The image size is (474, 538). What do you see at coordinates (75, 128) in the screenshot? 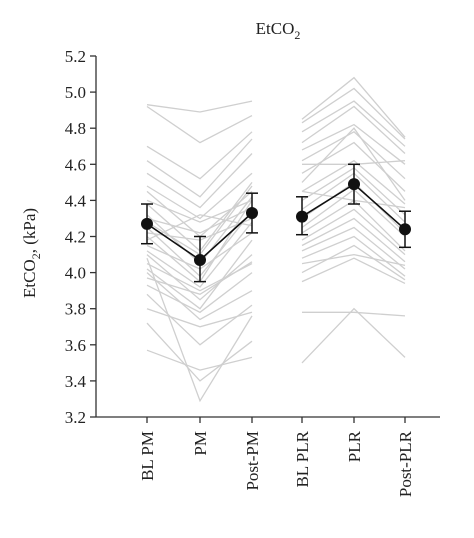
I see `y-tick-label: 4.8` at bounding box center [75, 128].